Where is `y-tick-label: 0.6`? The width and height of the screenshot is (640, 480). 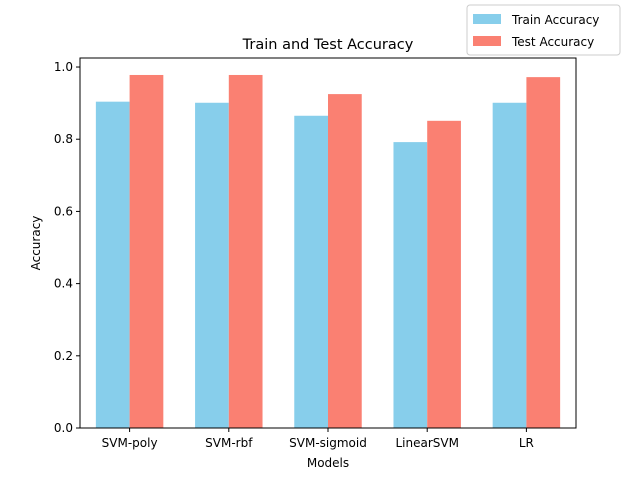
y-tick-label: 0.6 is located at coordinates (63, 211).